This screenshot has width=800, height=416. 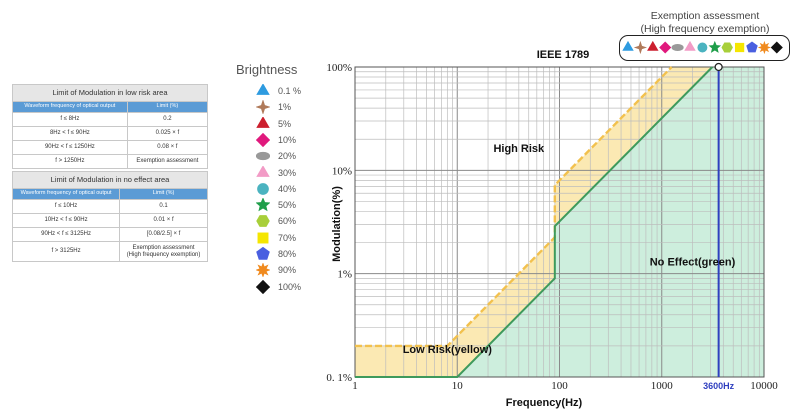 What do you see at coordinates (662, 386) in the screenshot?
I see `x-tick-label: 1000` at bounding box center [662, 386].